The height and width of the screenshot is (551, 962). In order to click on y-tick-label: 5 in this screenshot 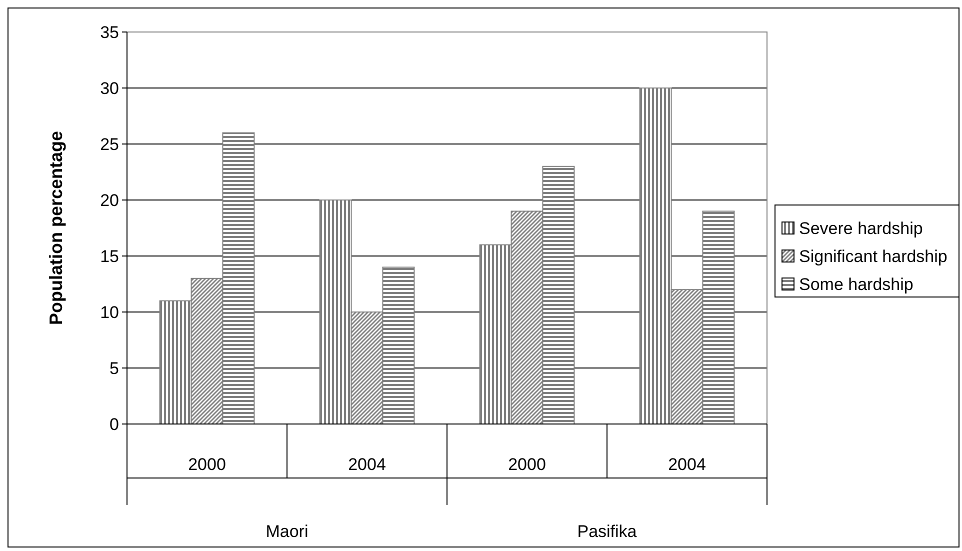, I will do `click(114, 368)`.